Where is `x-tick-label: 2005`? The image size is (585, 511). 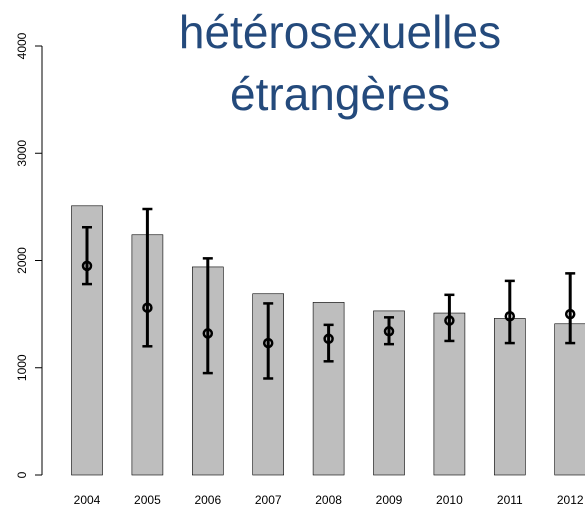
x-tick-label: 2005 is located at coordinates (147, 500).